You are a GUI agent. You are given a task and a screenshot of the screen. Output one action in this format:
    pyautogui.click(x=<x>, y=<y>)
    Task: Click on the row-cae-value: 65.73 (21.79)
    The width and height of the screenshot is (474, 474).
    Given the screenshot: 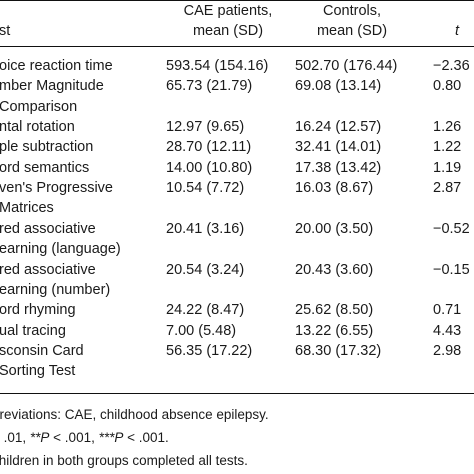 What is the action you would take?
    pyautogui.click(x=209, y=86)
    